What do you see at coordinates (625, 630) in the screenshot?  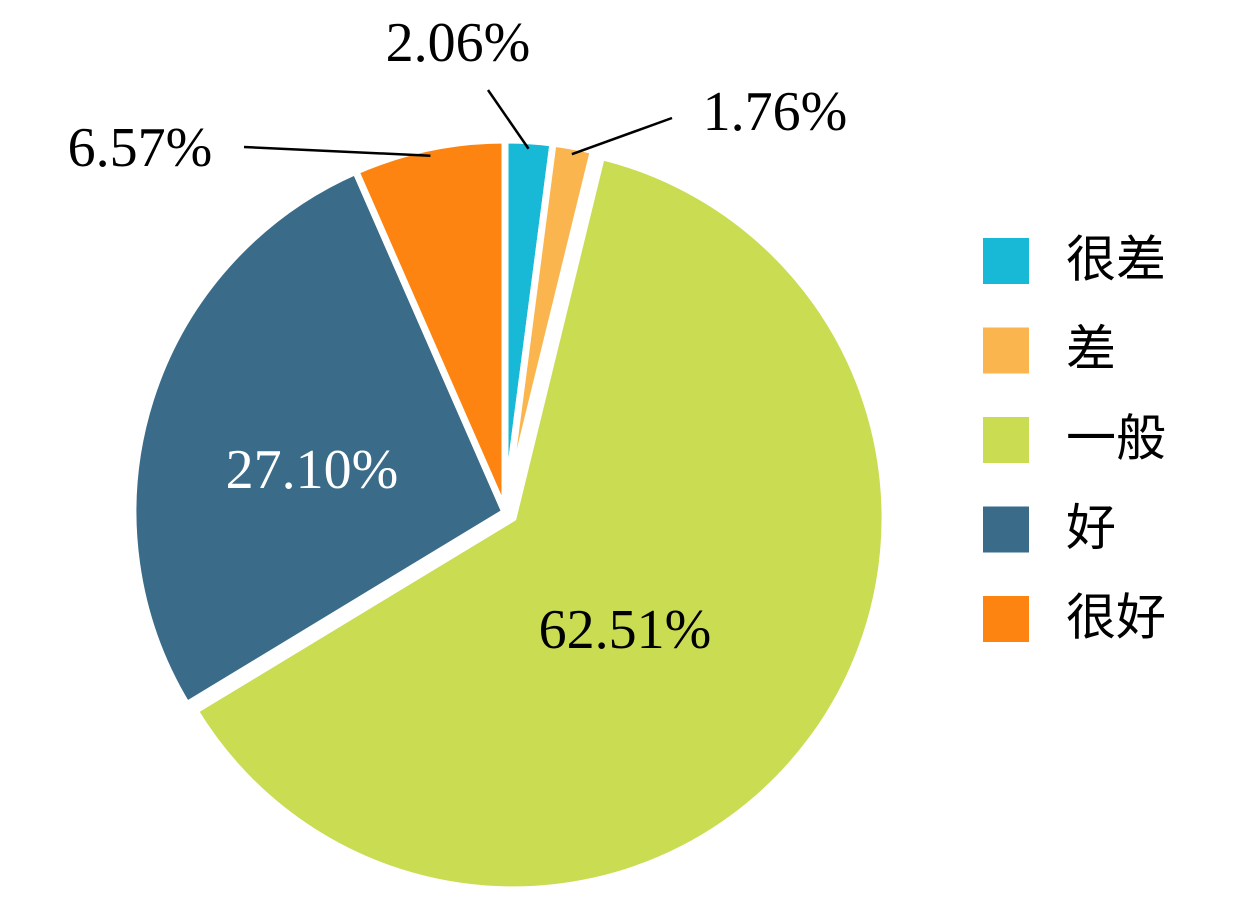 I see `value-label: 62.51%` at bounding box center [625, 630].